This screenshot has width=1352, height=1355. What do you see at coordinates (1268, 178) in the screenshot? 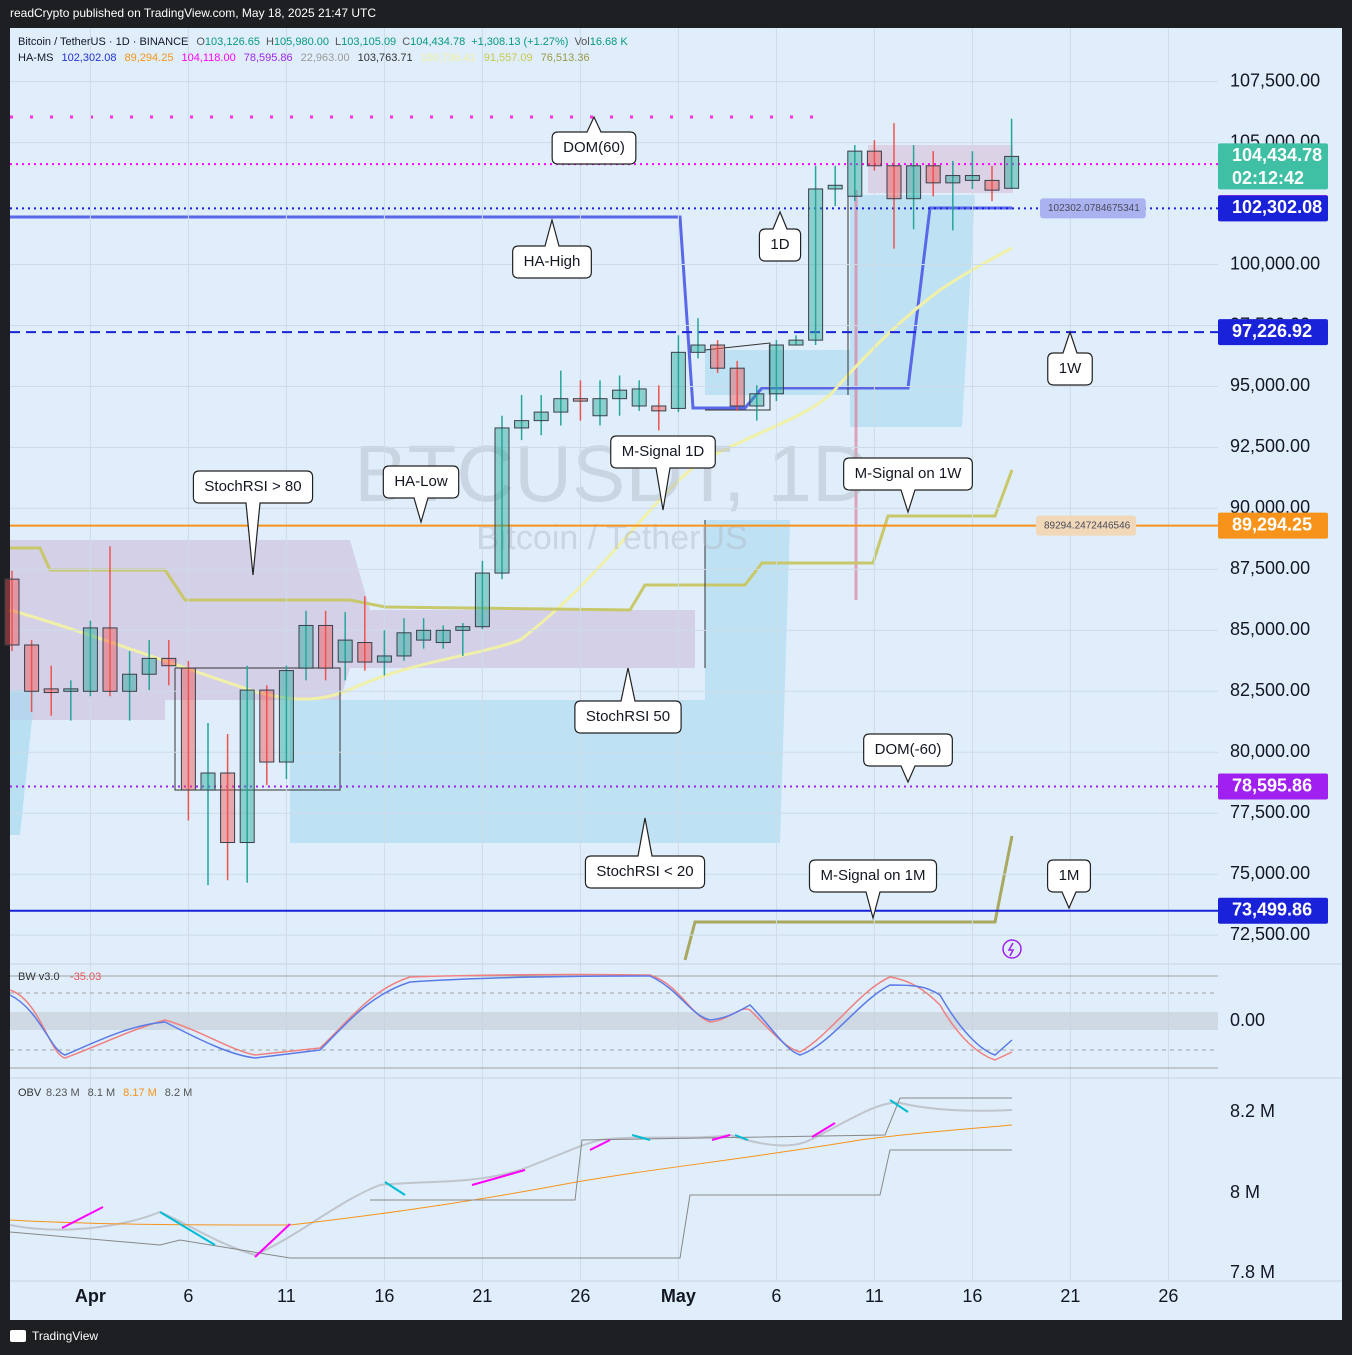
I see `price-badge-timer: 02:12:42` at bounding box center [1268, 178].